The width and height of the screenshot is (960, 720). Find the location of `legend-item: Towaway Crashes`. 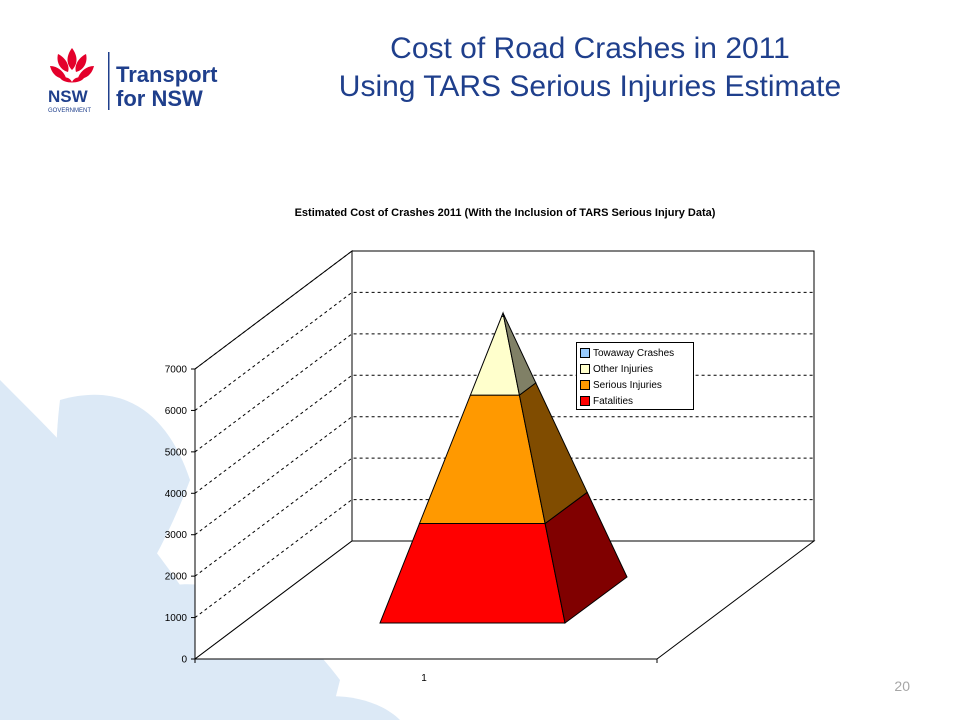

legend-item: Towaway Crashes is located at coordinates (635, 353).